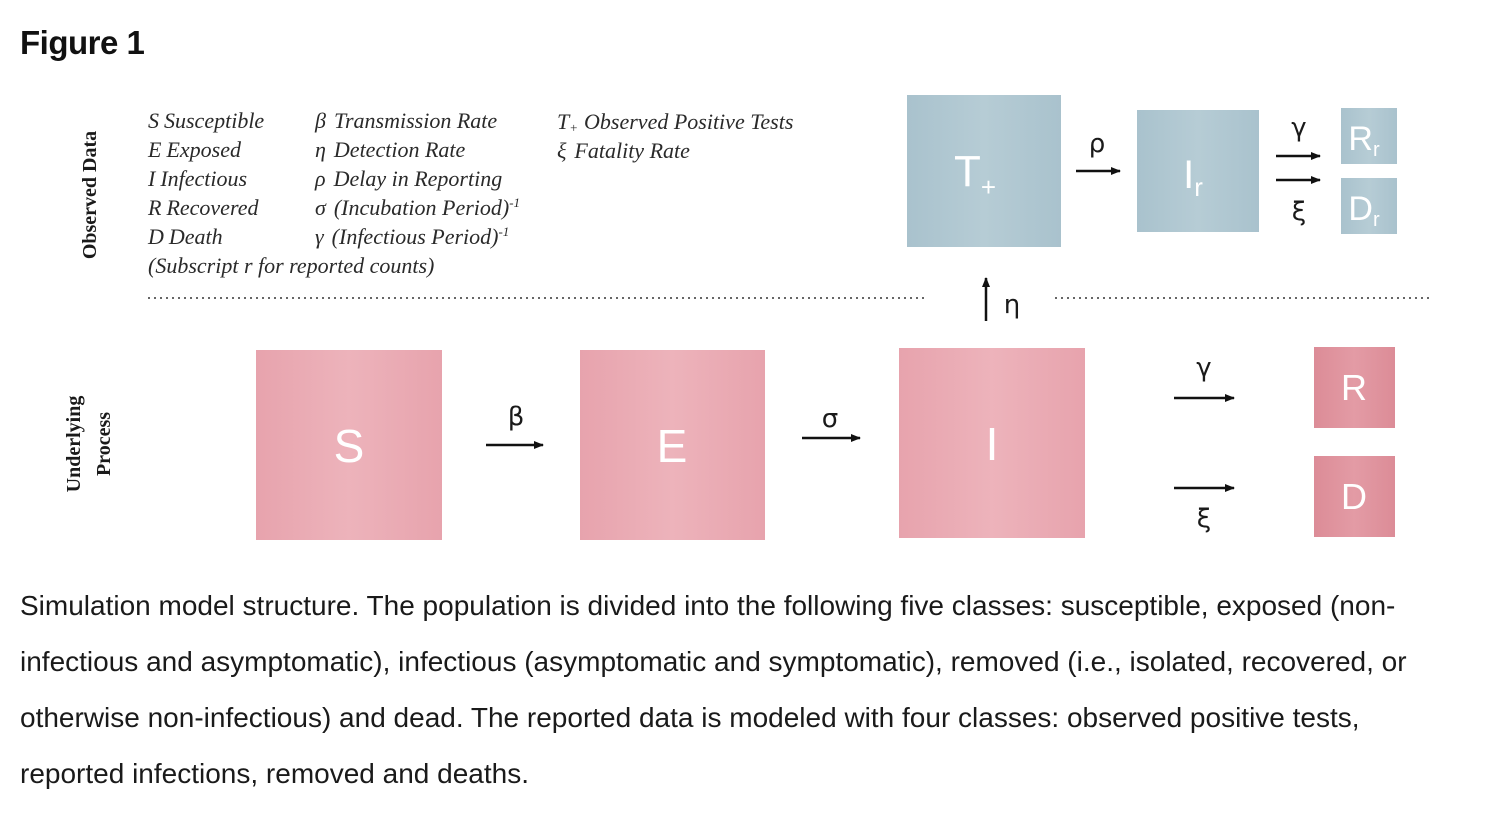 This screenshot has width=1486, height=826. Describe the element at coordinates (675, 122) in the screenshot. I see `legend-item-t-plus: T+ Observed Positive Tests` at that location.